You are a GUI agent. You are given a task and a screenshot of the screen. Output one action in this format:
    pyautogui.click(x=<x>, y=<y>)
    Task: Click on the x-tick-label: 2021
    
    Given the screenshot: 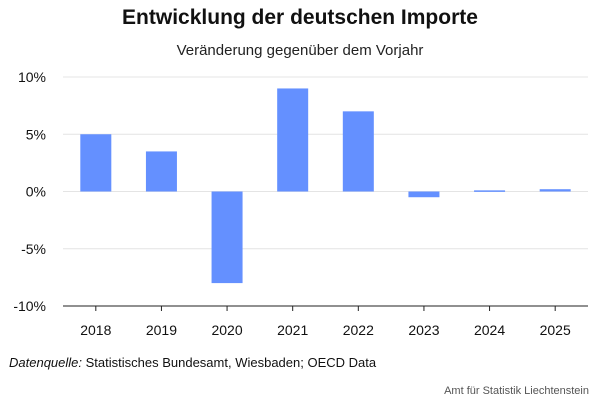 What is the action you would take?
    pyautogui.click(x=292, y=330)
    